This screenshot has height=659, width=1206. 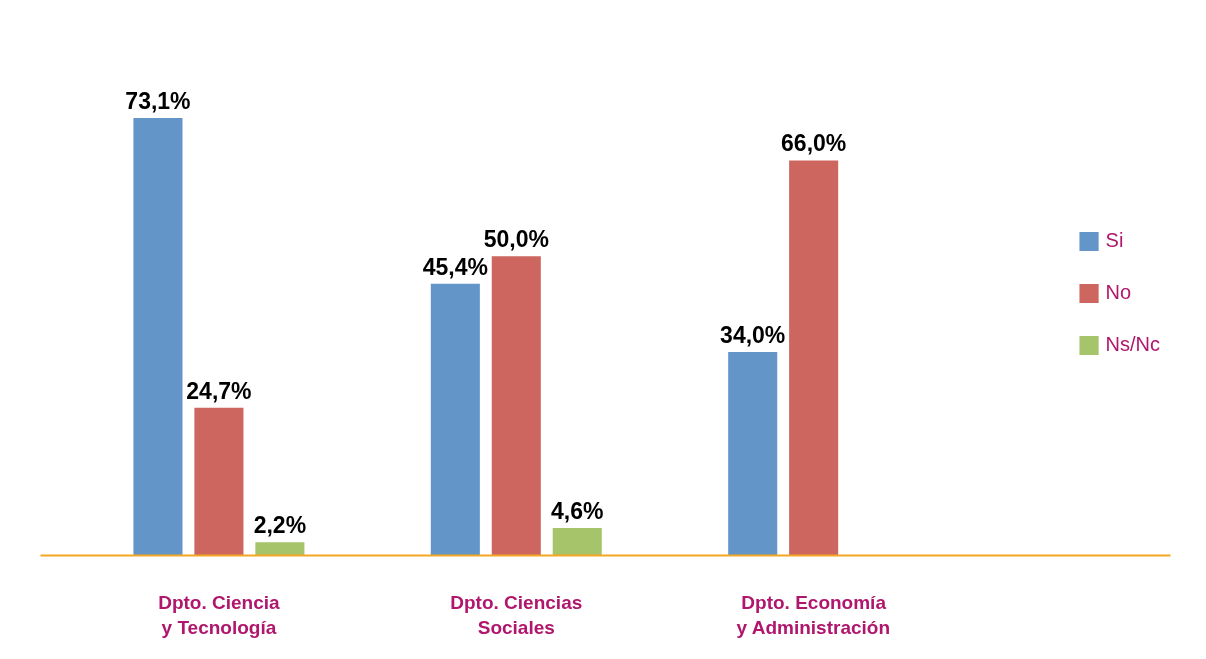 What do you see at coordinates (813, 614) in the screenshot?
I see `x-tick-label: Dpto. Economía y Administración` at bounding box center [813, 614].